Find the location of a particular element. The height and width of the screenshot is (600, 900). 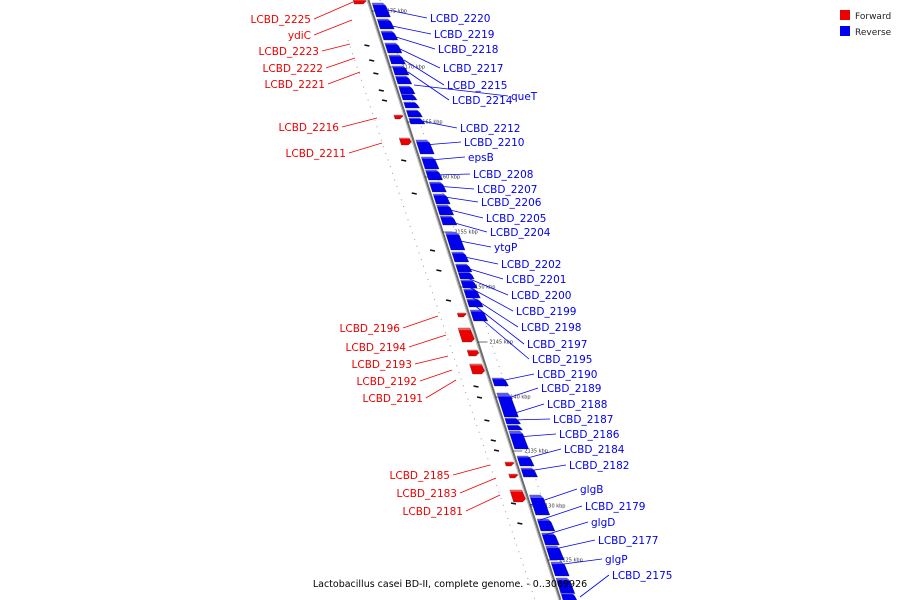

gene-label: LCBD_2186 is located at coordinates (589, 435).